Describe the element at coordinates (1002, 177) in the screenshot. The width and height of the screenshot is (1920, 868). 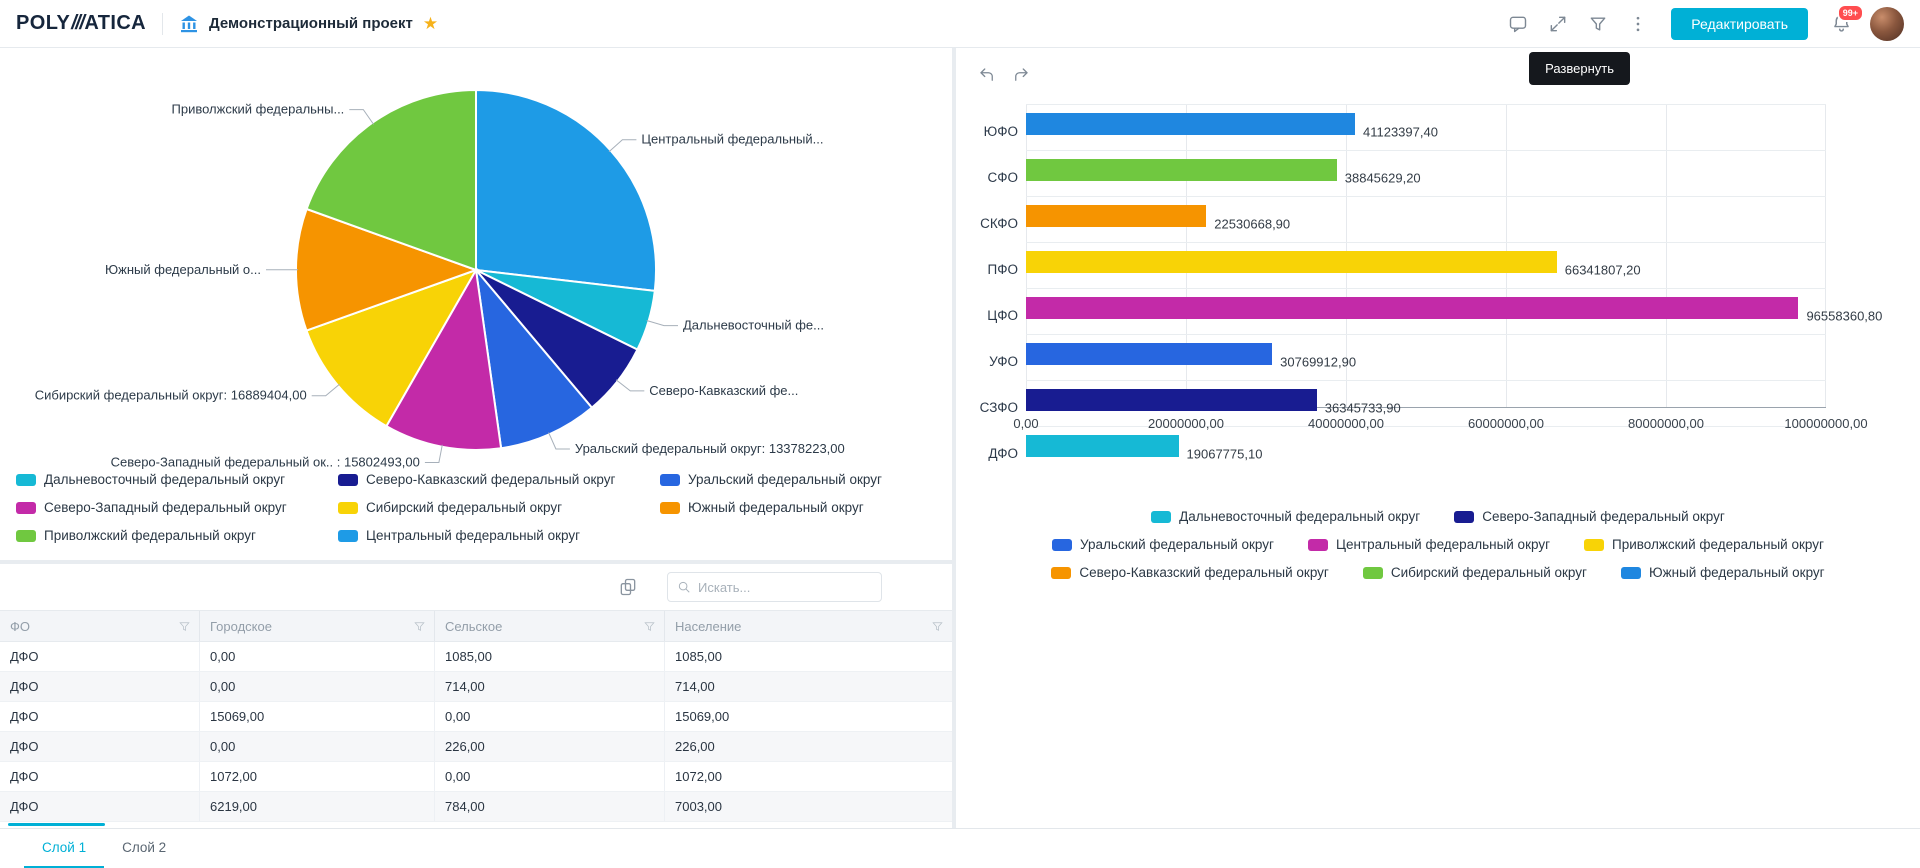
I see `bar-category-label: СФО` at that location.